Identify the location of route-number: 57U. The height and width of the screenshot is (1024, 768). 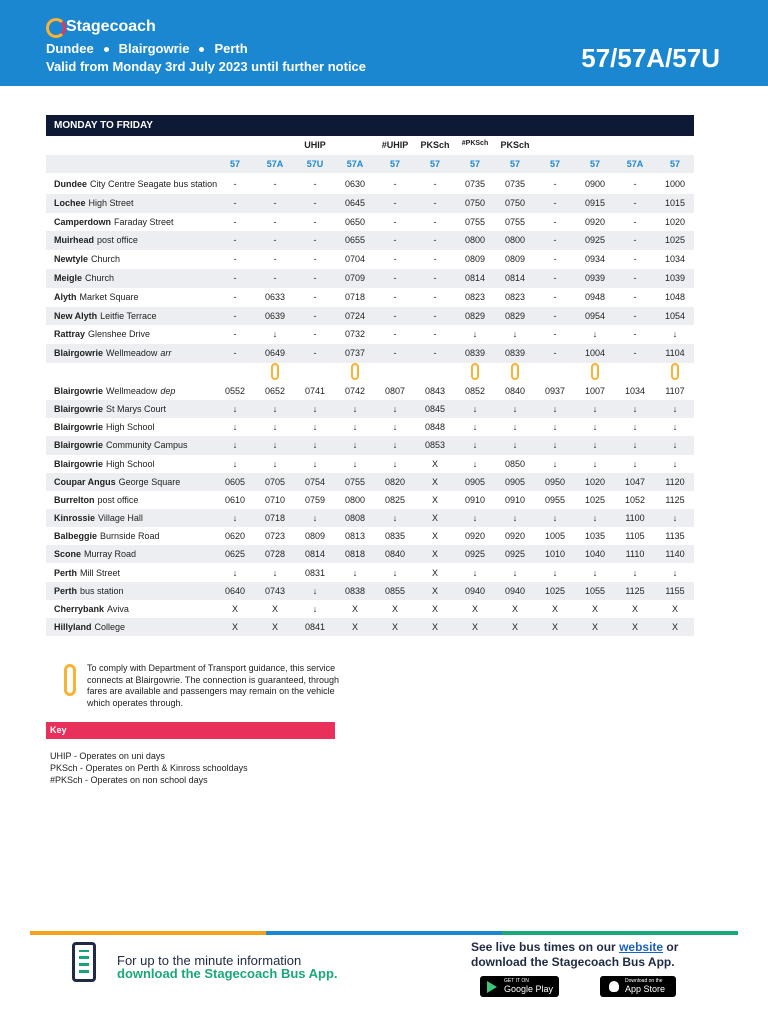
(315, 164).